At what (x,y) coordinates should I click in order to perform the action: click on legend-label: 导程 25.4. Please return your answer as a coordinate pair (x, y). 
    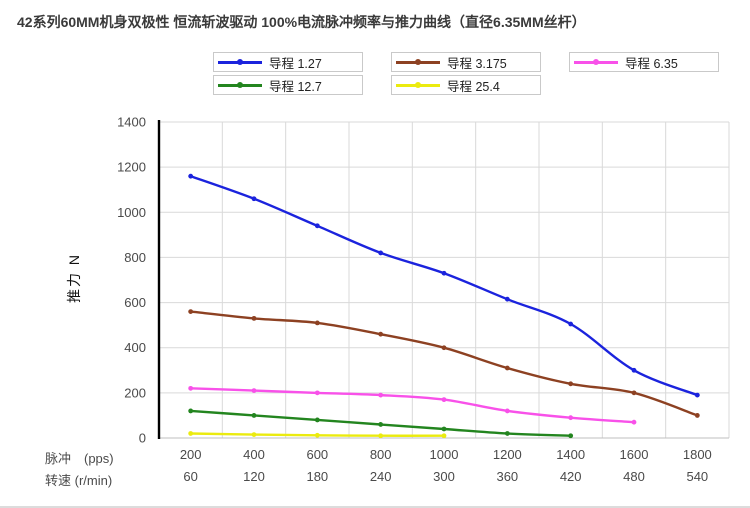
    Looking at the image, I should click on (473, 86).